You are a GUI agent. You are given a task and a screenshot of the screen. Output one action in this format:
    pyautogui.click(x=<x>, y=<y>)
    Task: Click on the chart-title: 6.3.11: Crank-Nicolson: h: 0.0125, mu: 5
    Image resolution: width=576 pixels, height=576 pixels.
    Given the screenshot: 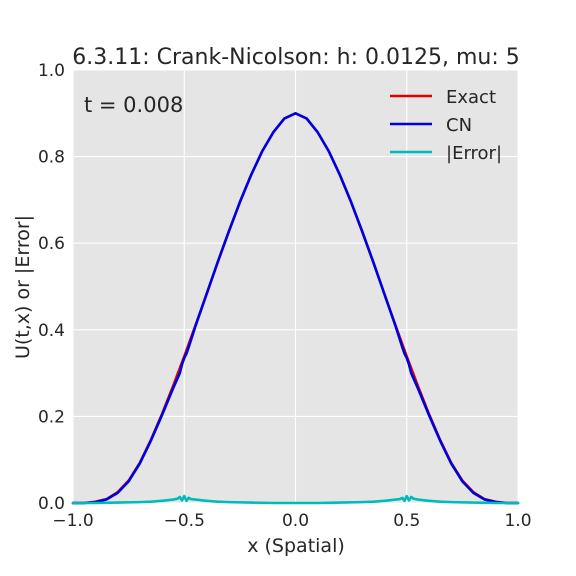 What is the action you would take?
    pyautogui.click(x=296, y=57)
    